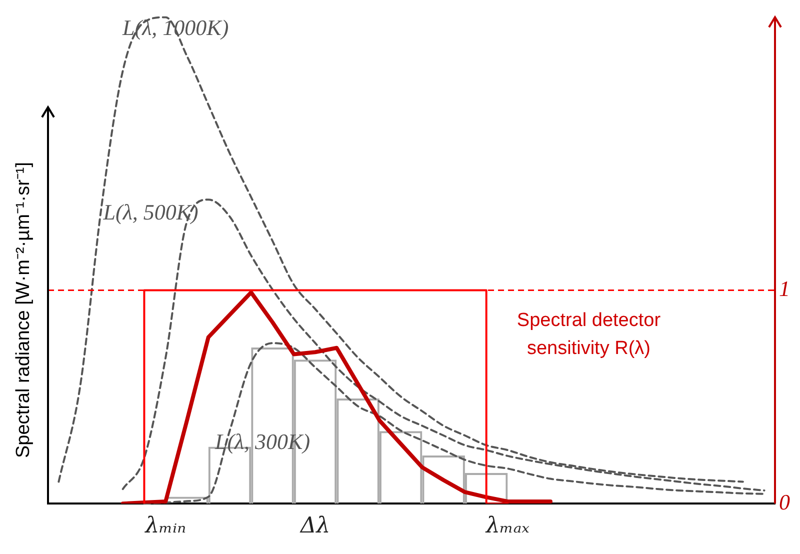 The height and width of the screenshot is (554, 800). What do you see at coordinates (589, 335) in the screenshot?
I see `annotation: Spectral detector sensitivity R(λ)` at bounding box center [589, 335].